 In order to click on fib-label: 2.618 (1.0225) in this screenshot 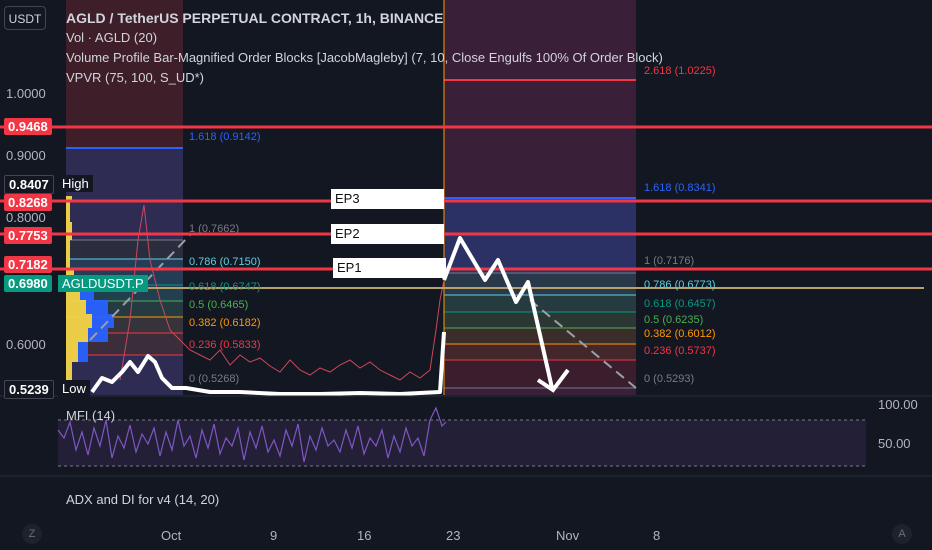, I will do `click(680, 71)`.